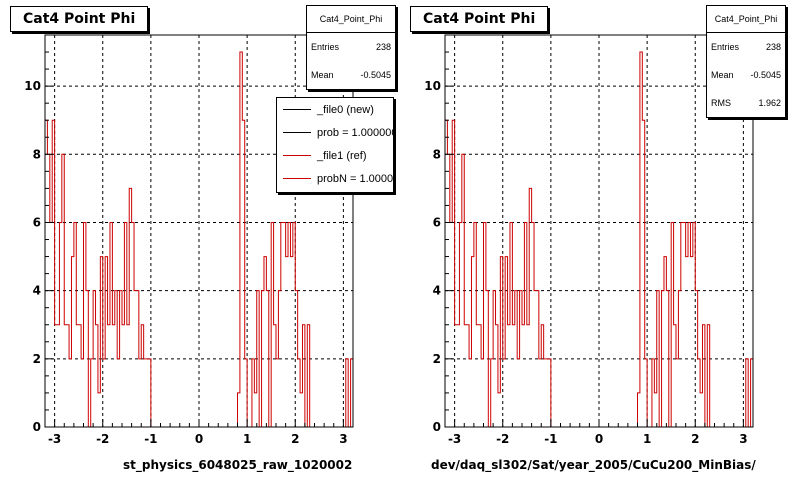 This screenshot has width=800, height=480. What do you see at coordinates (743, 439) in the screenshot?
I see `chart-2-x-tick-label: 3` at bounding box center [743, 439].